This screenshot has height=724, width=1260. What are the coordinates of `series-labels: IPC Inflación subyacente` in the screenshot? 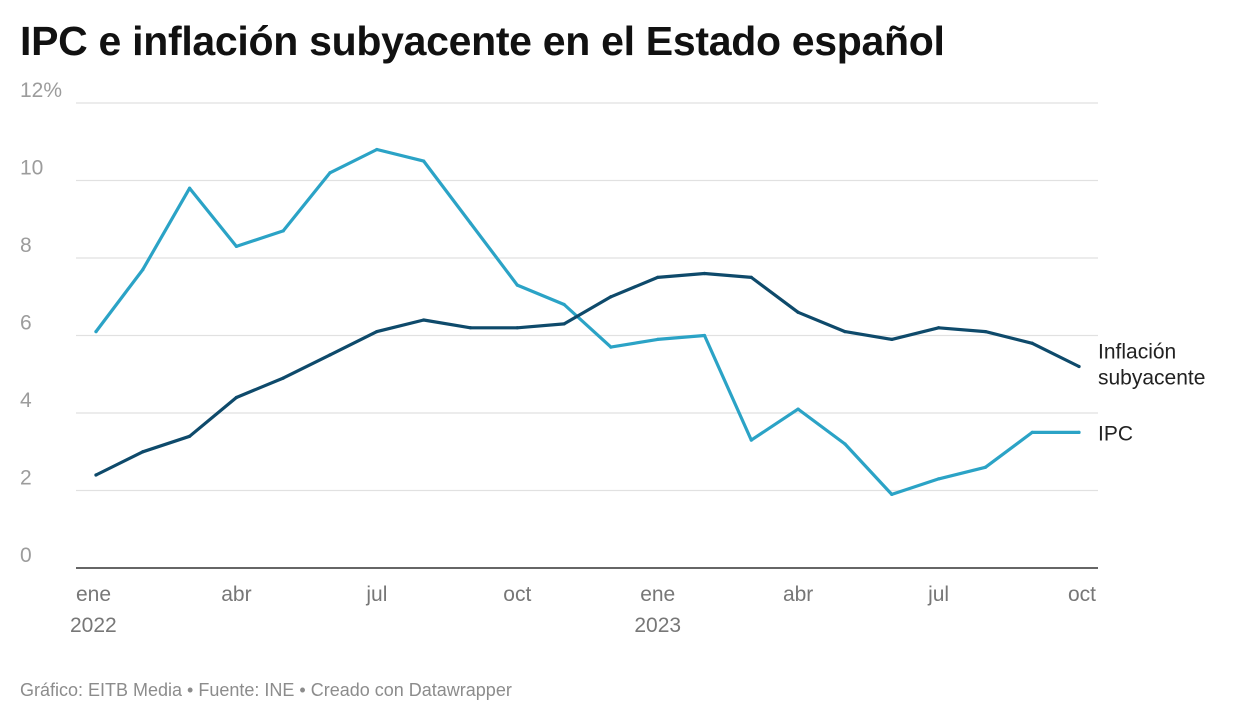 It's located at (1151, 393).